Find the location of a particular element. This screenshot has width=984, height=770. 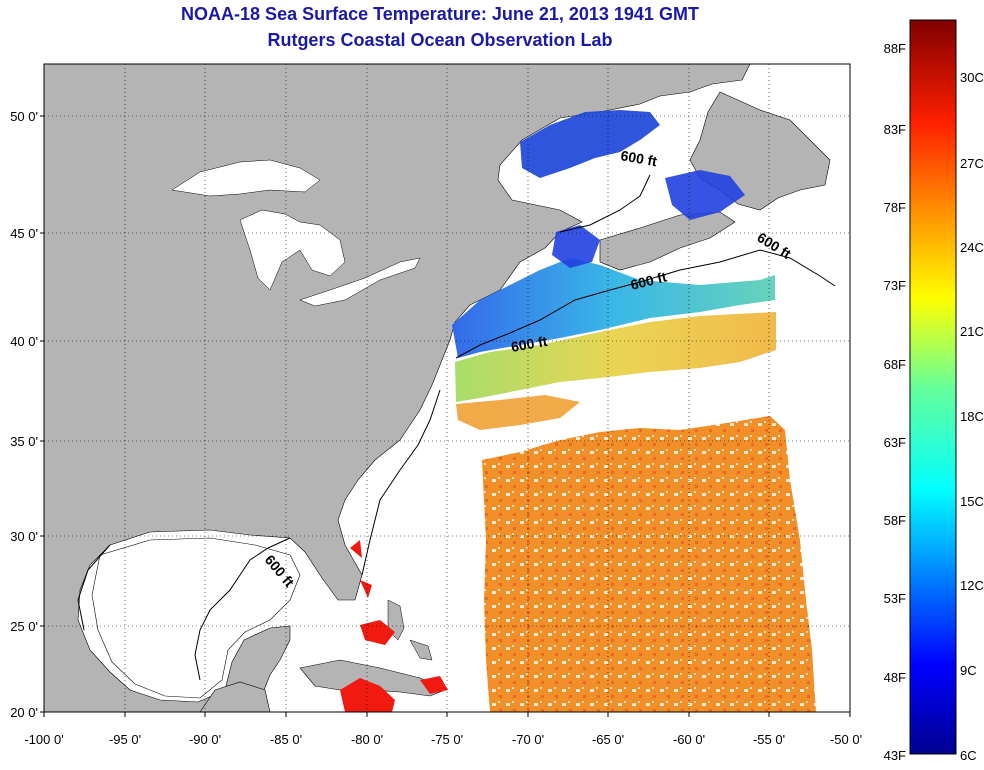

lon-label: -70 0' is located at coordinates (528, 739).